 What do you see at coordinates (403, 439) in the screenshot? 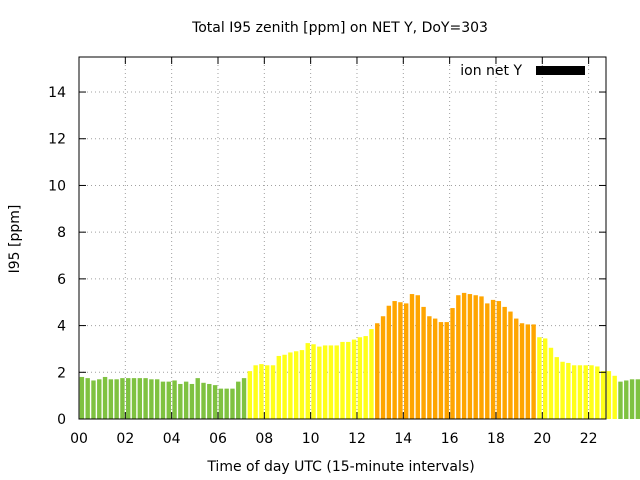
I see `x-tick-label: 14` at bounding box center [403, 439].